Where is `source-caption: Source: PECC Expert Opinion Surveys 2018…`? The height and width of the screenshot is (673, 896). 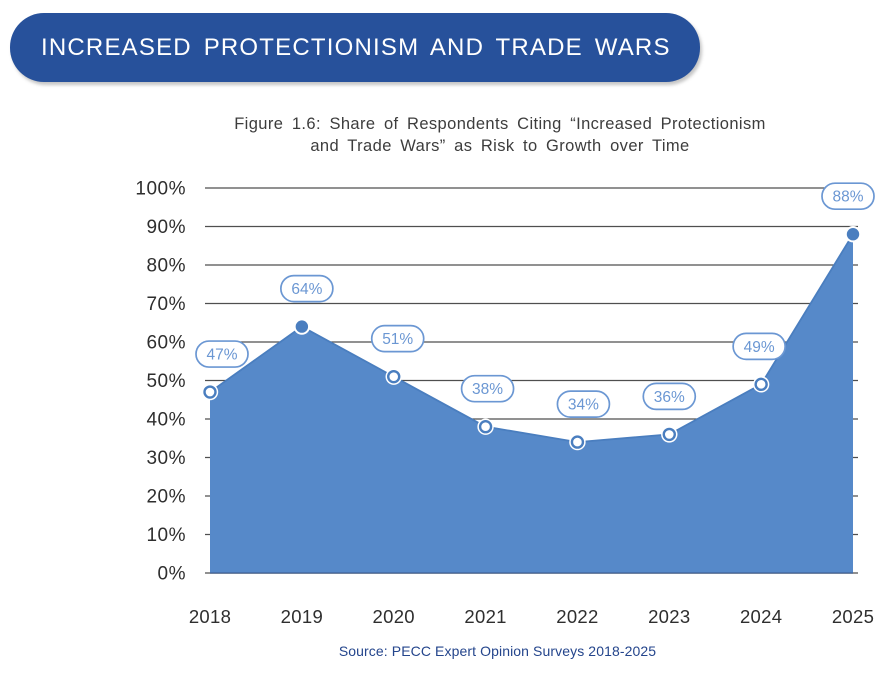 source-caption: Source: PECC Expert Opinion Surveys 2018… is located at coordinates (497, 651).